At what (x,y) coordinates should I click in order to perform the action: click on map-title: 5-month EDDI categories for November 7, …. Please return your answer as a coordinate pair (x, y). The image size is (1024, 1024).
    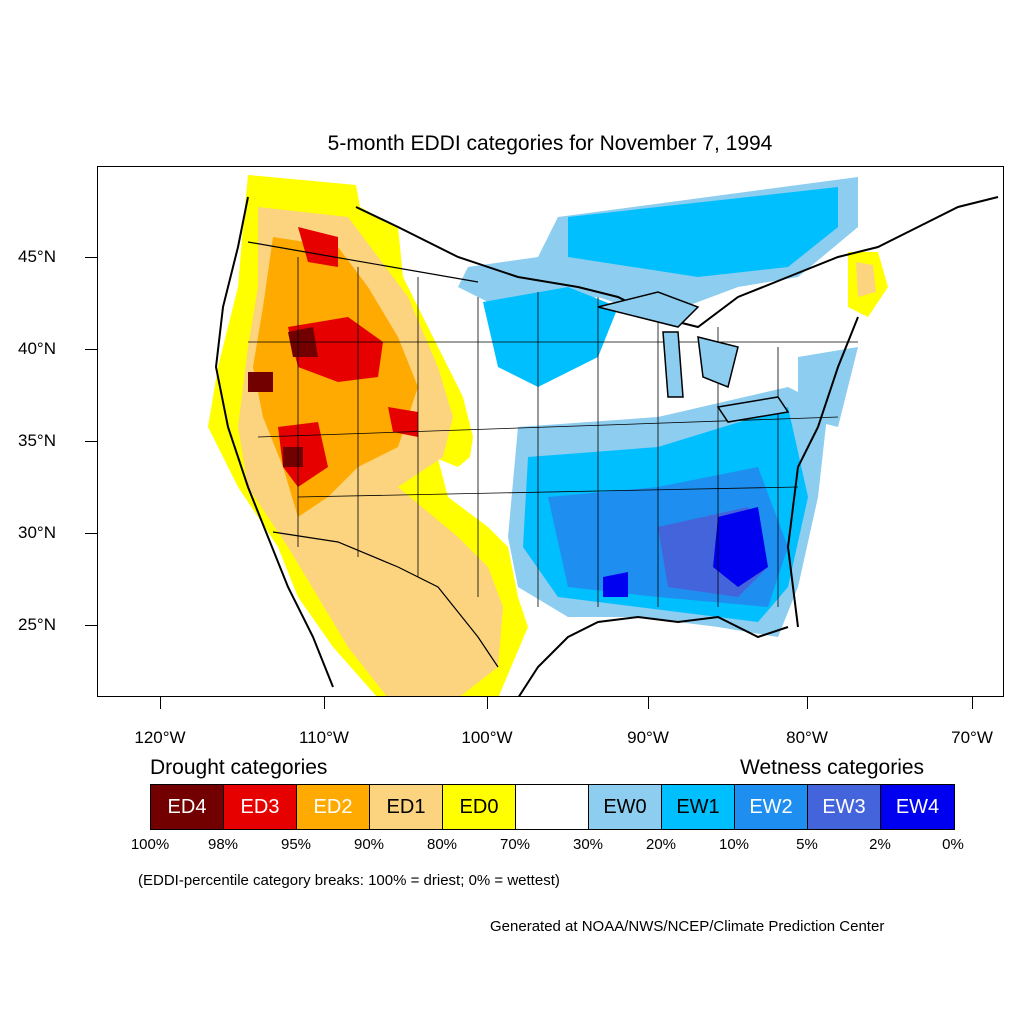
    Looking at the image, I should click on (550, 143).